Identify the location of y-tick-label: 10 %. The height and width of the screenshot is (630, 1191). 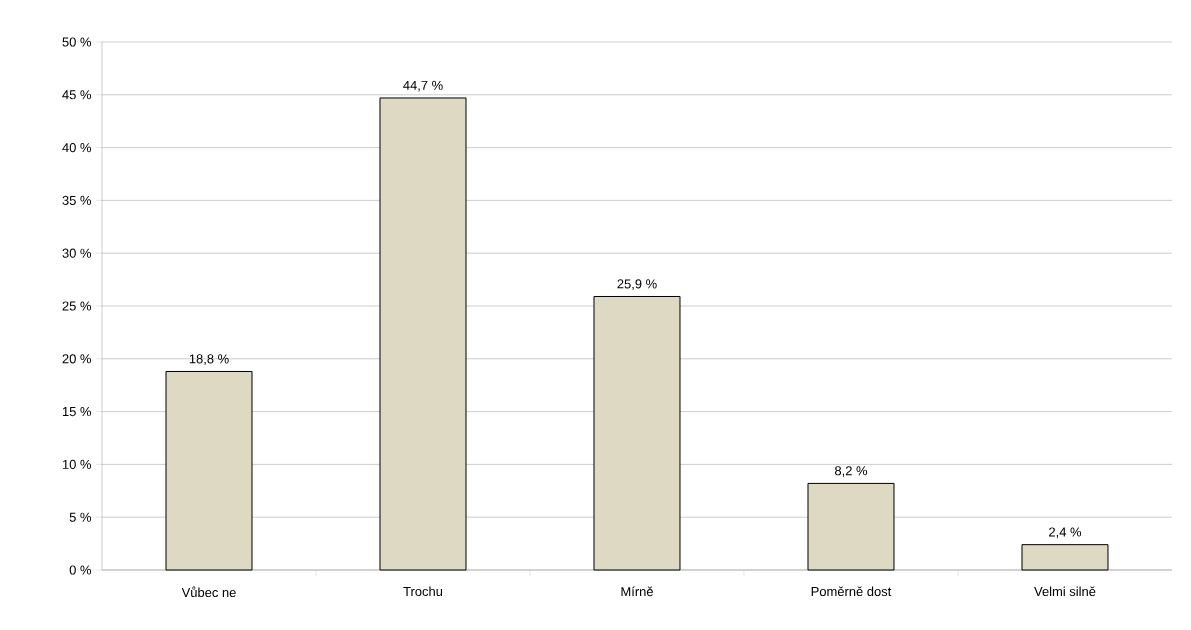
(77, 464).